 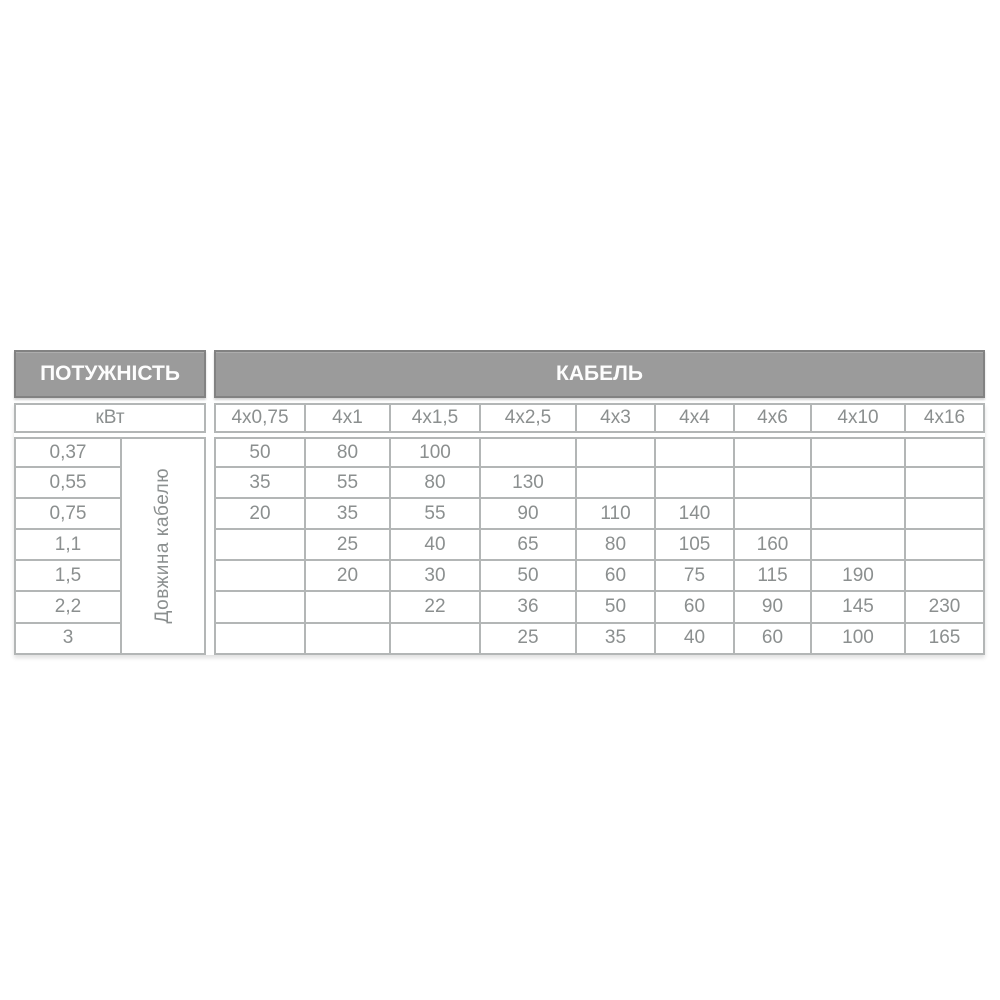 I want to click on cable-size-header: 4x6, so click(x=773, y=418).